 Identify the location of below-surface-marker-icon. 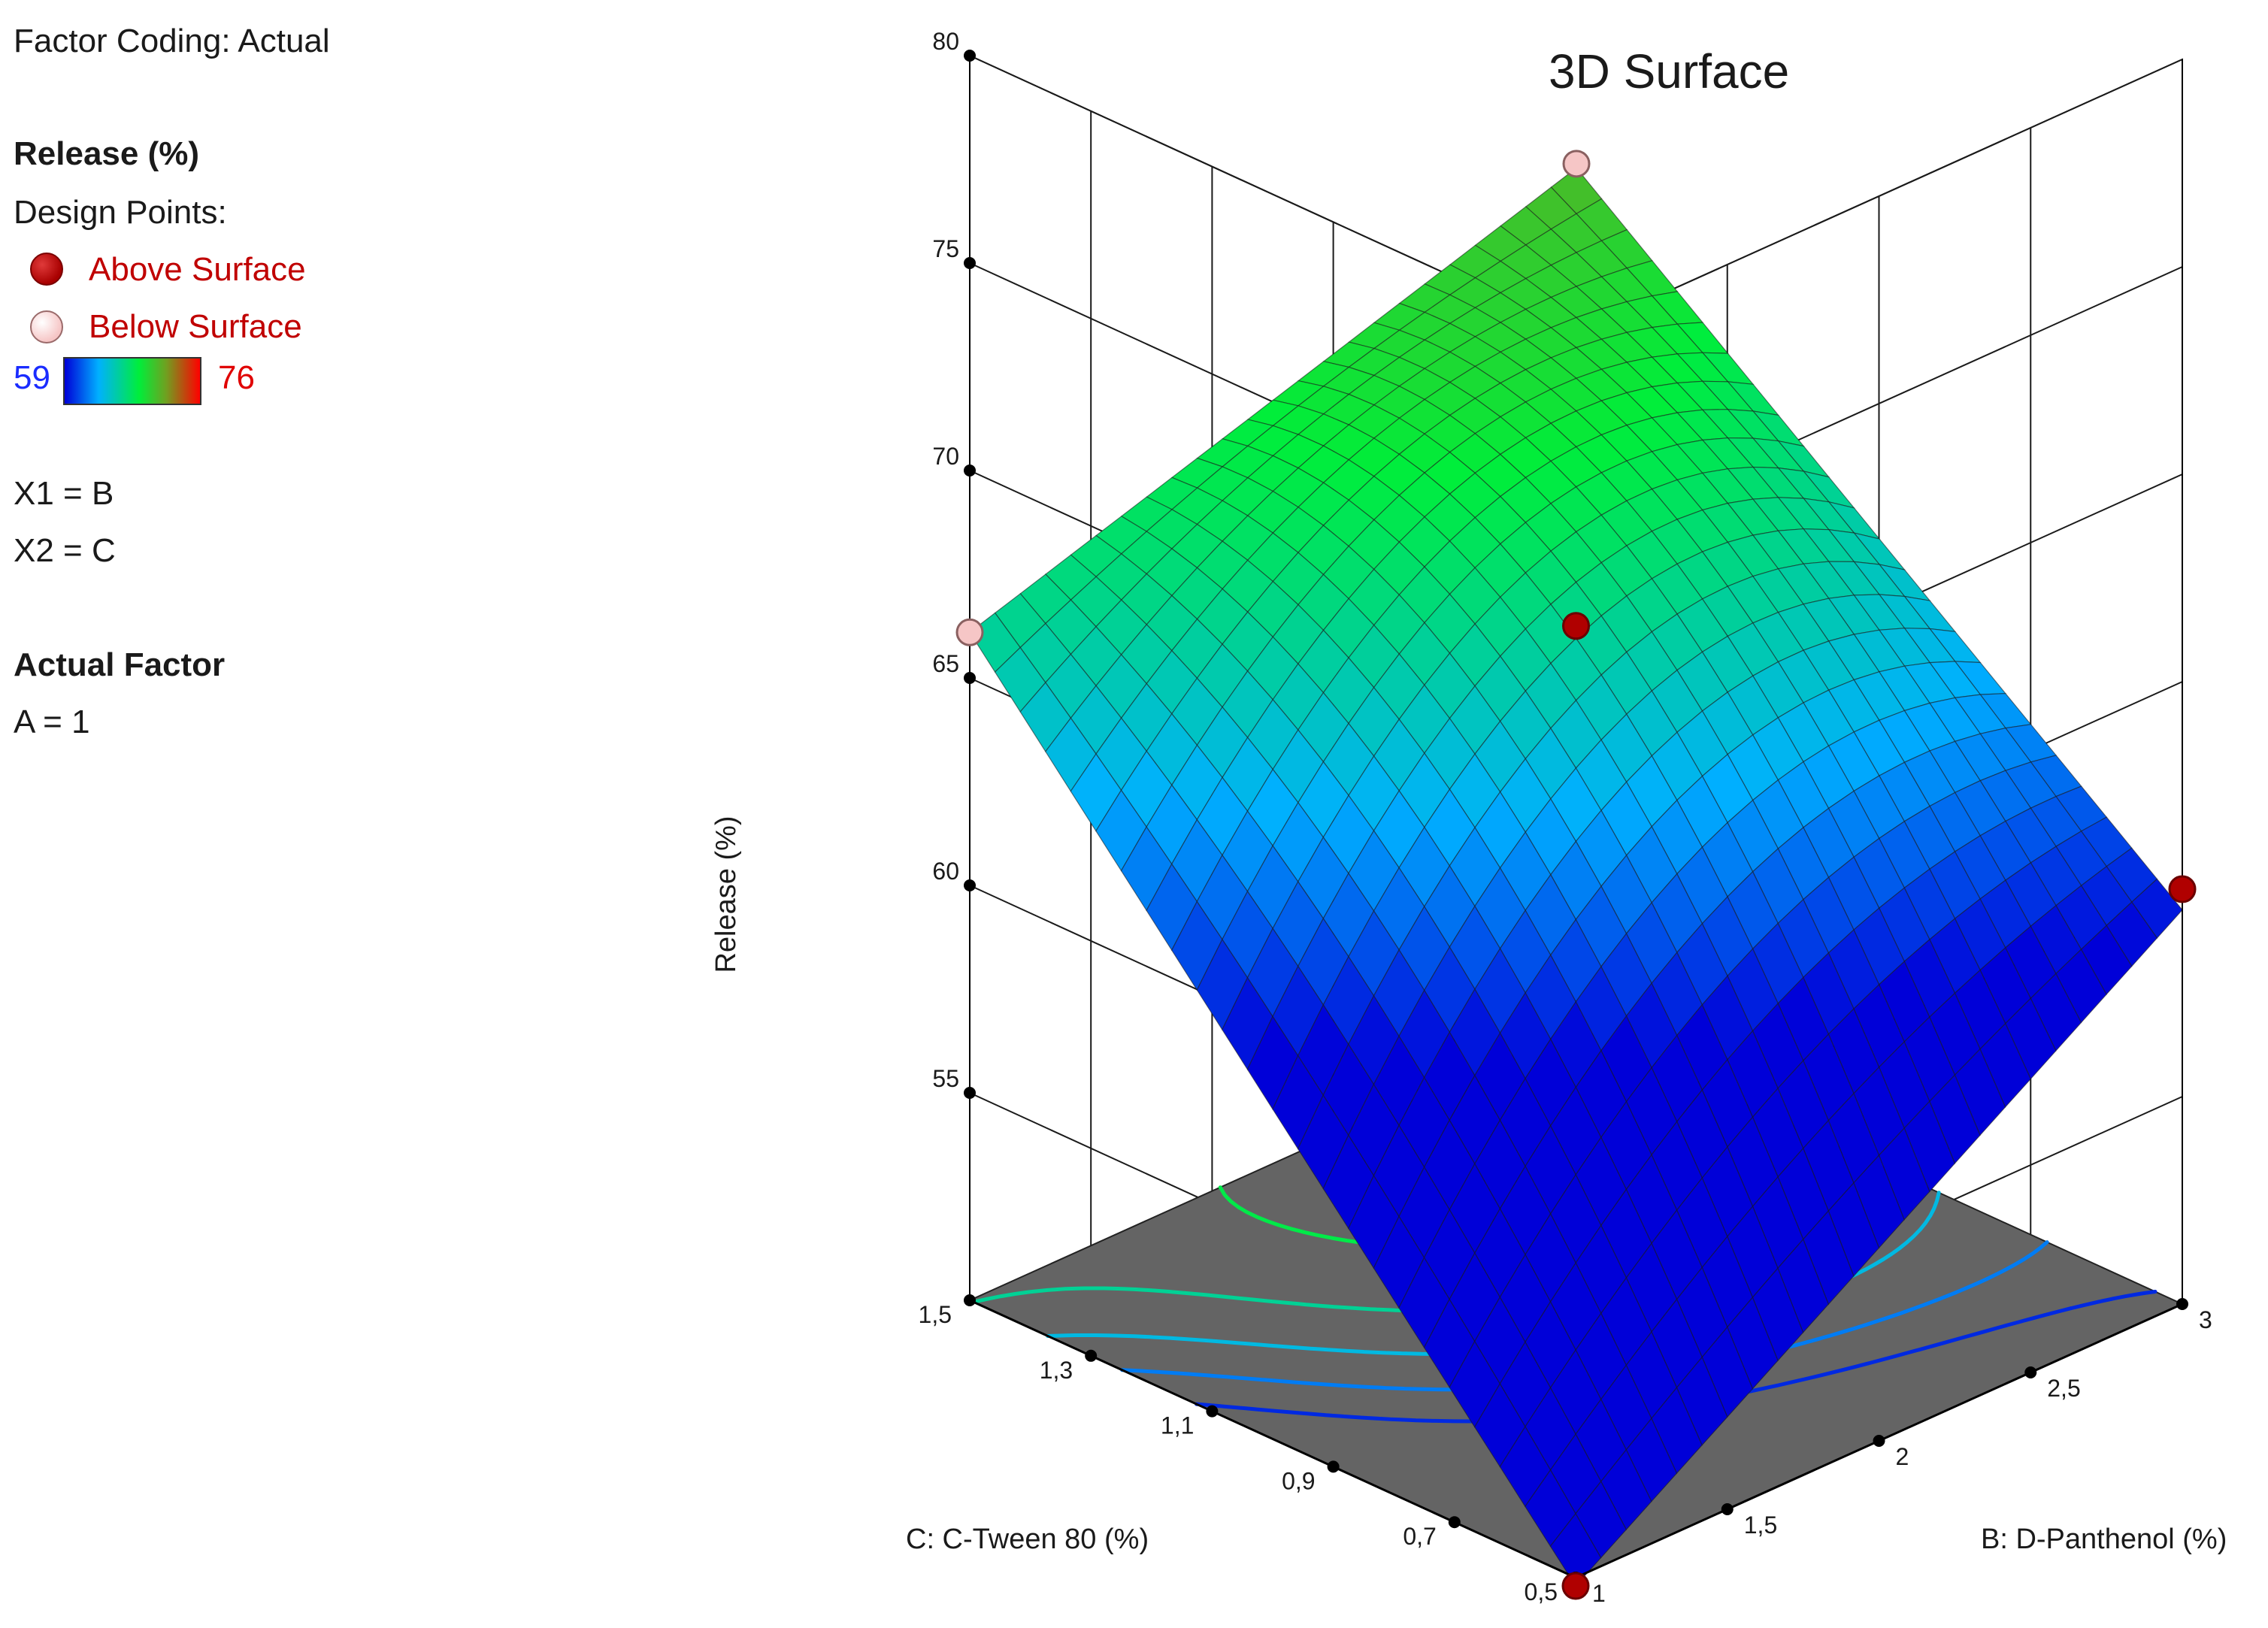
(46, 327).